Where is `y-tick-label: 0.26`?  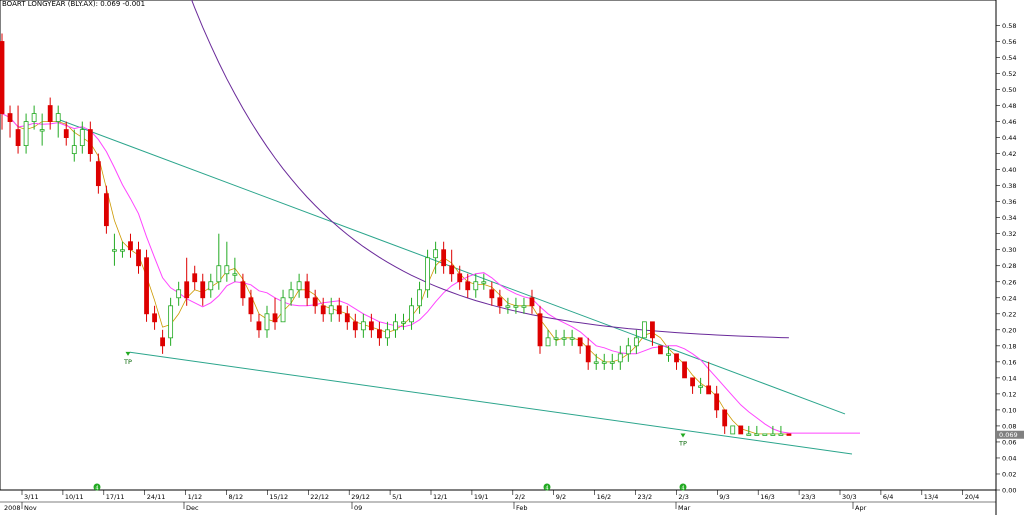
y-tick-label: 0.26 is located at coordinates (1009, 282).